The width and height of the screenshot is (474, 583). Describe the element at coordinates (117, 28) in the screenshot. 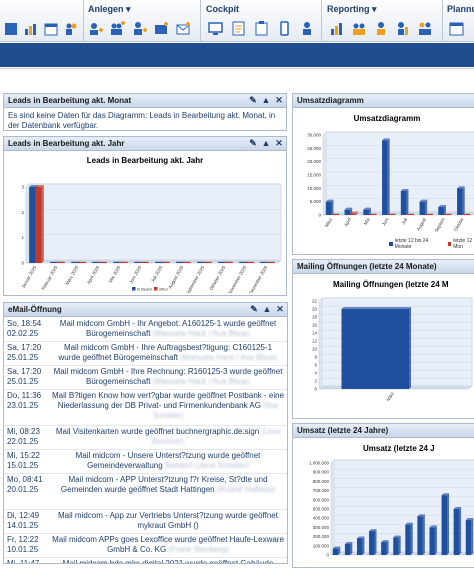

I see `add-group-icon` at that location.